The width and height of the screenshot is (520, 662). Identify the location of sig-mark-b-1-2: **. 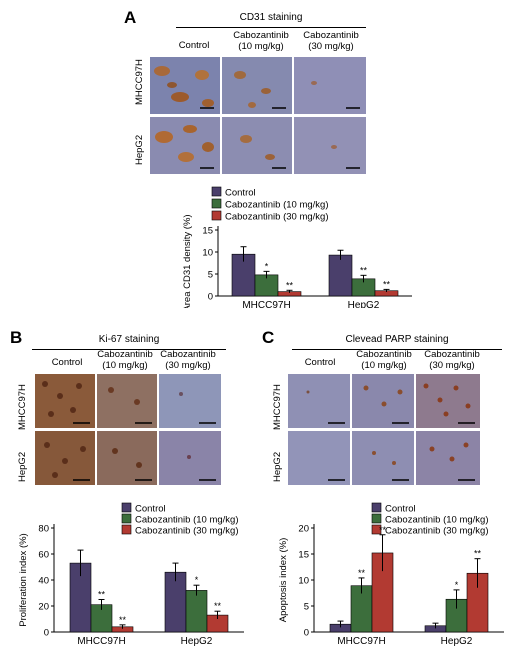
(218, 606).